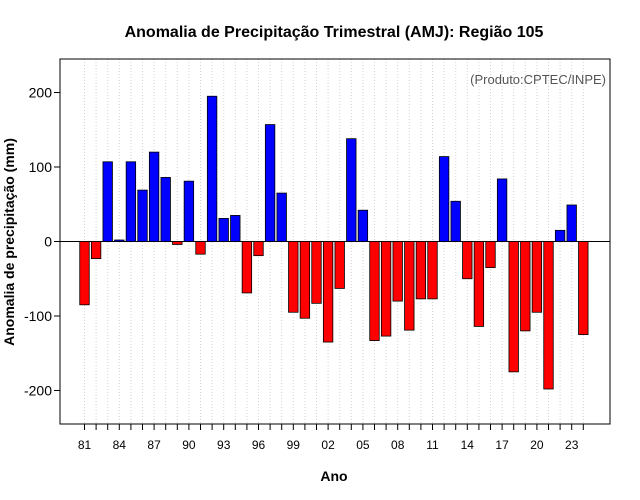 The image size is (640, 500). What do you see at coordinates (189, 211) in the screenshot?
I see `bar-1990` at bounding box center [189, 211].